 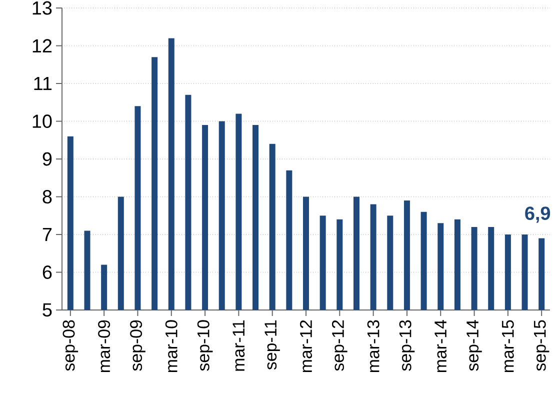 What do you see at coordinates (47, 197) in the screenshot?
I see `y-tick-label: 8` at bounding box center [47, 197].